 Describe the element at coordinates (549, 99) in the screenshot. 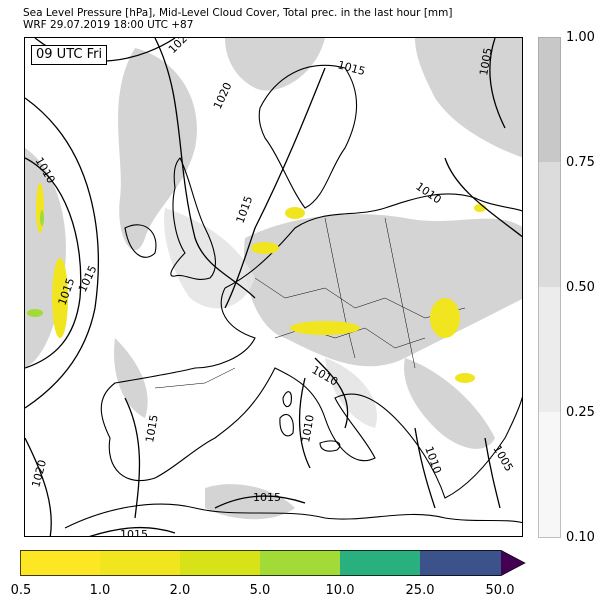

I see `cloud-band-high` at that location.